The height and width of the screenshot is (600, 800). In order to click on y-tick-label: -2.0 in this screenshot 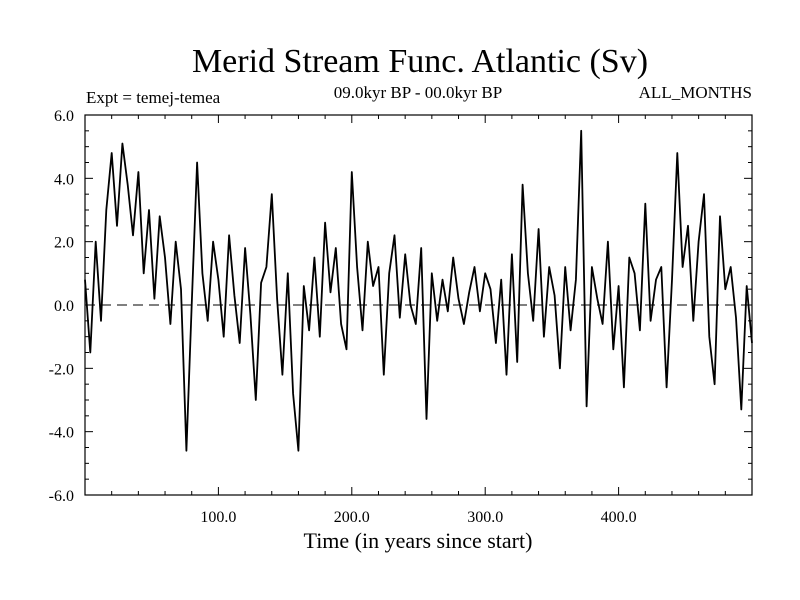, I will do `click(61, 369)`.